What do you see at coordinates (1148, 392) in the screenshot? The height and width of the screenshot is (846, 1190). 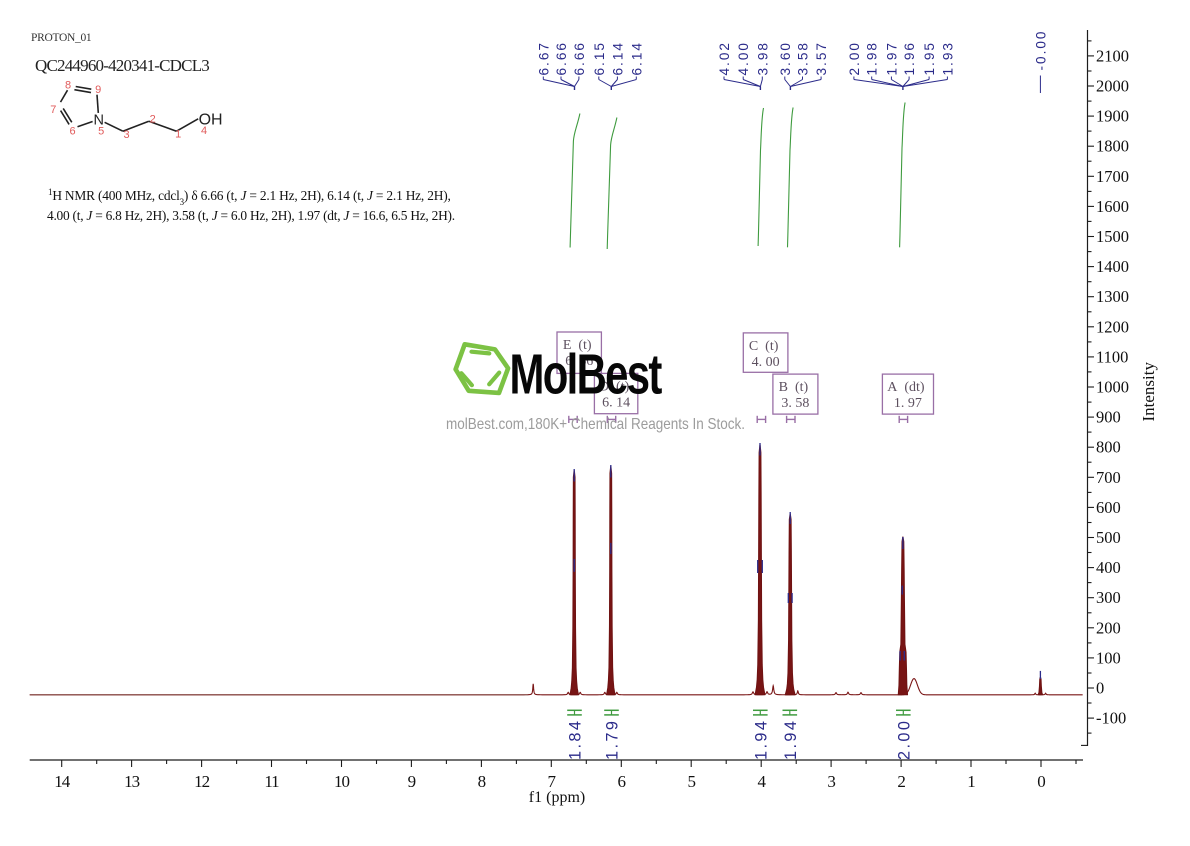 I see `svg-text: Intensity` at bounding box center [1148, 392].